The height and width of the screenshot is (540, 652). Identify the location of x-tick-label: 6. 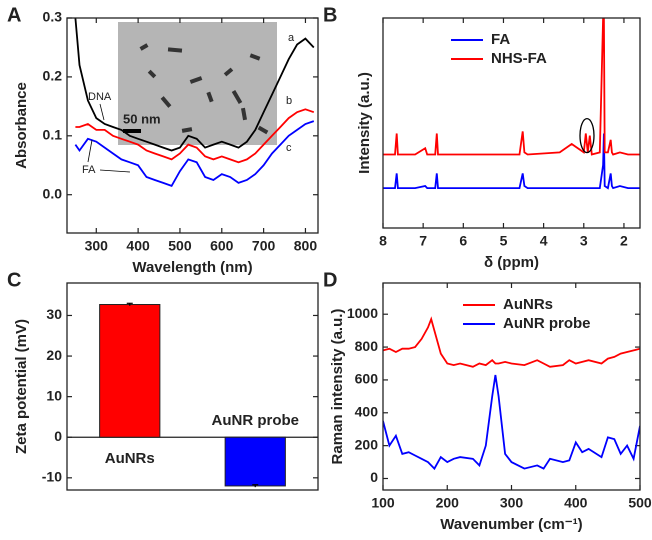
(463, 241).